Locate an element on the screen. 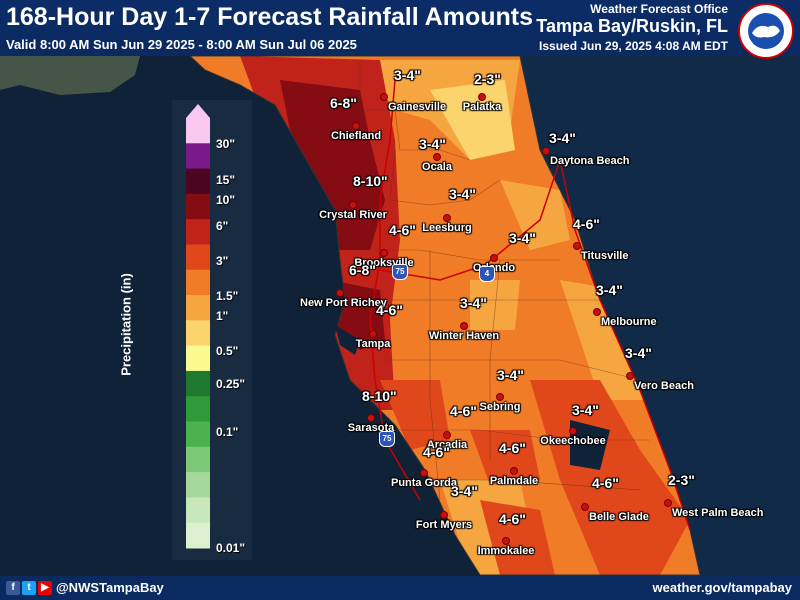 Image resolution: width=800 pixels, height=600 pixels. youtube-icon: ▶ is located at coordinates (45, 588).